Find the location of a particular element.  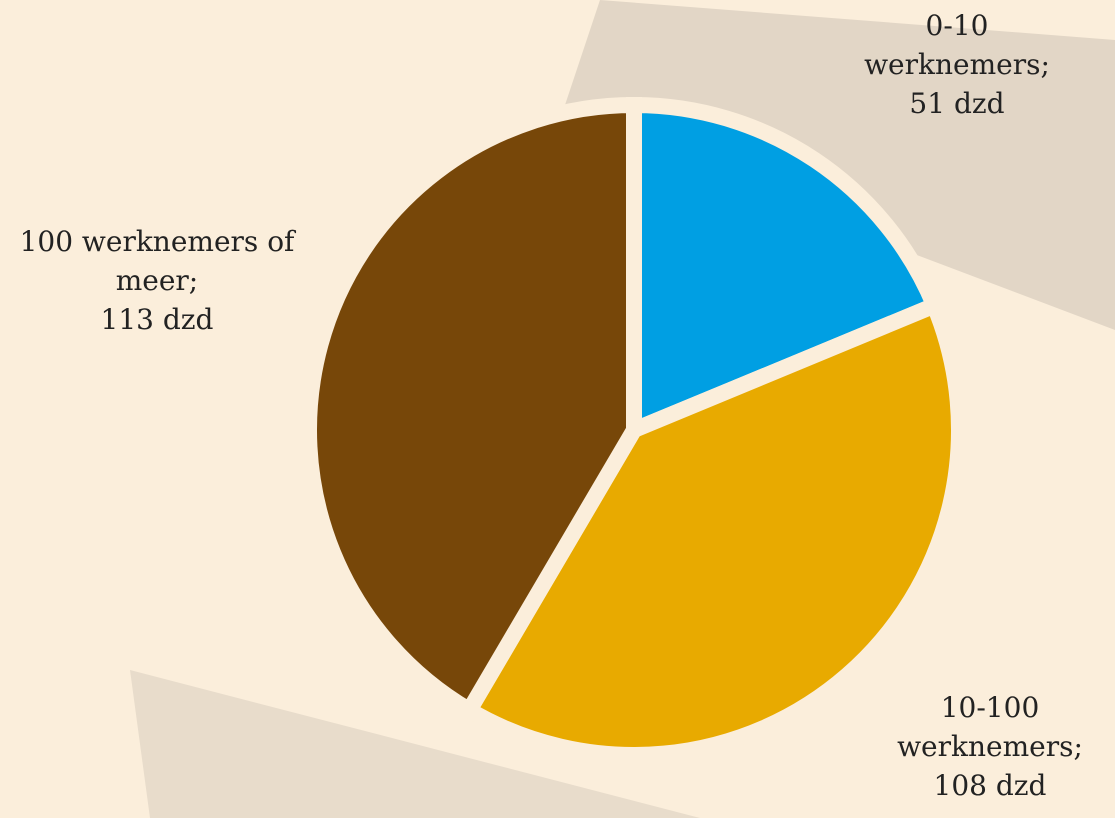

slice-label: 10-100 werknemers; 108 dzd is located at coordinates (987, 746).